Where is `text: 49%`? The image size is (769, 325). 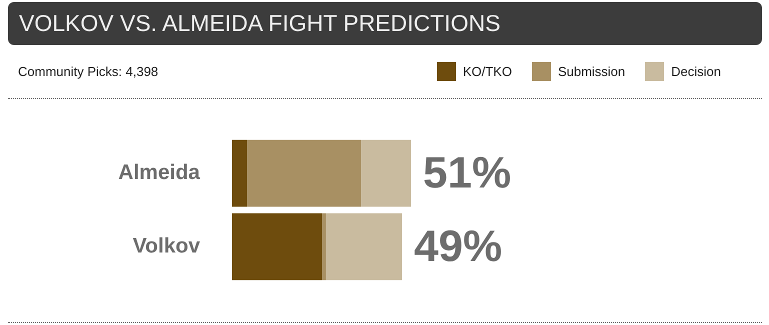
text: 49% is located at coordinates (458, 246).